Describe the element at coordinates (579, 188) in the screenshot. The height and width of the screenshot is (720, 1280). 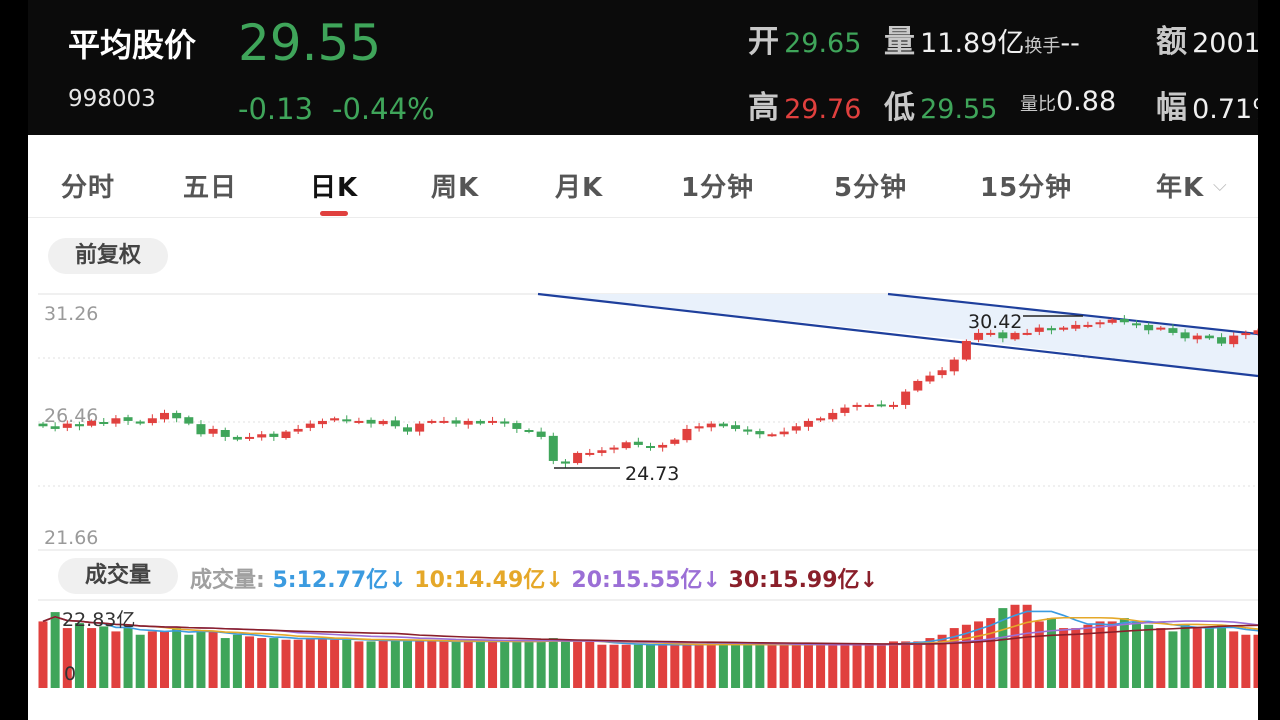
I see `tab-monthly-k: 月K` at that location.